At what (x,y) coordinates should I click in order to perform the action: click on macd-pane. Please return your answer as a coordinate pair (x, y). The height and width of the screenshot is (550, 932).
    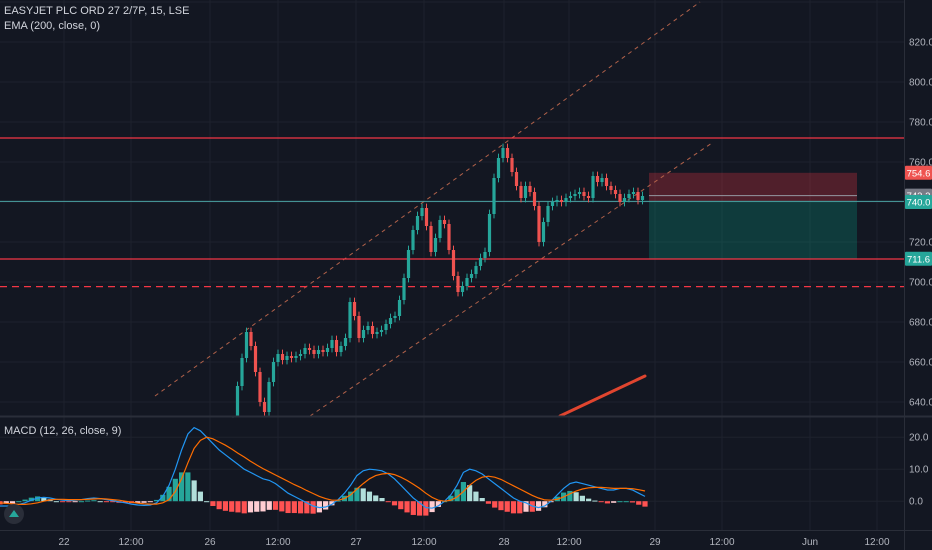
    Looking at the image, I should click on (324, 471).